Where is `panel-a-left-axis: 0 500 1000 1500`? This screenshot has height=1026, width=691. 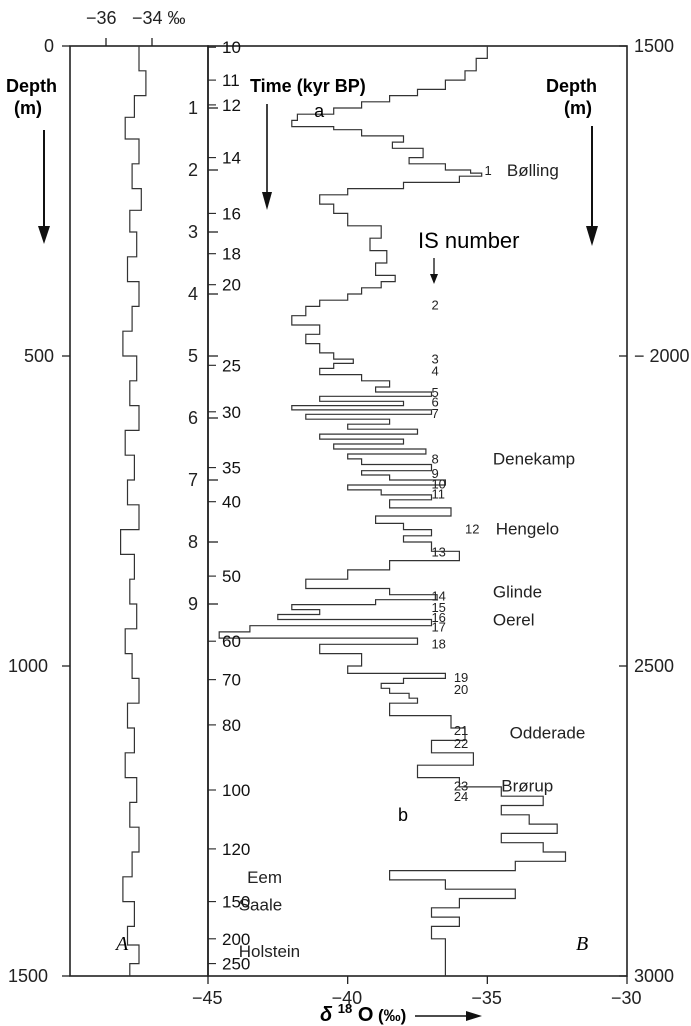
panel-a-left-axis: 0 500 1000 1500 is located at coordinates (39, 511).